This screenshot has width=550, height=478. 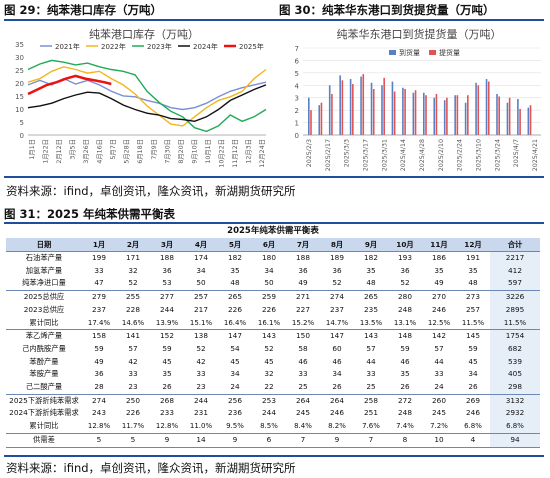 I want to click on fig30-x-tick-label: 2025/3/10, so click(x=479, y=155).